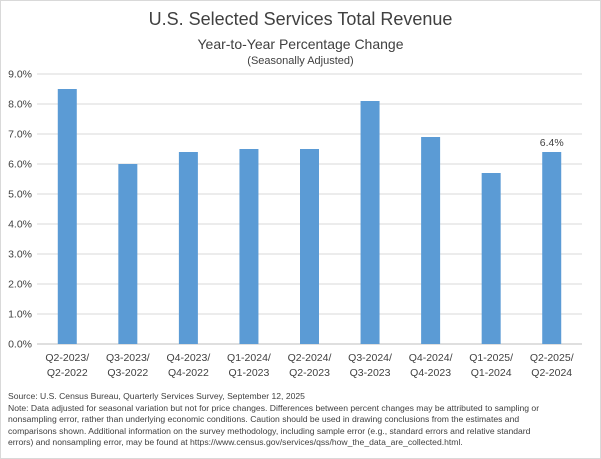  Describe the element at coordinates (430, 373) in the screenshot. I see `x-tick-label: Q4-2023` at that location.